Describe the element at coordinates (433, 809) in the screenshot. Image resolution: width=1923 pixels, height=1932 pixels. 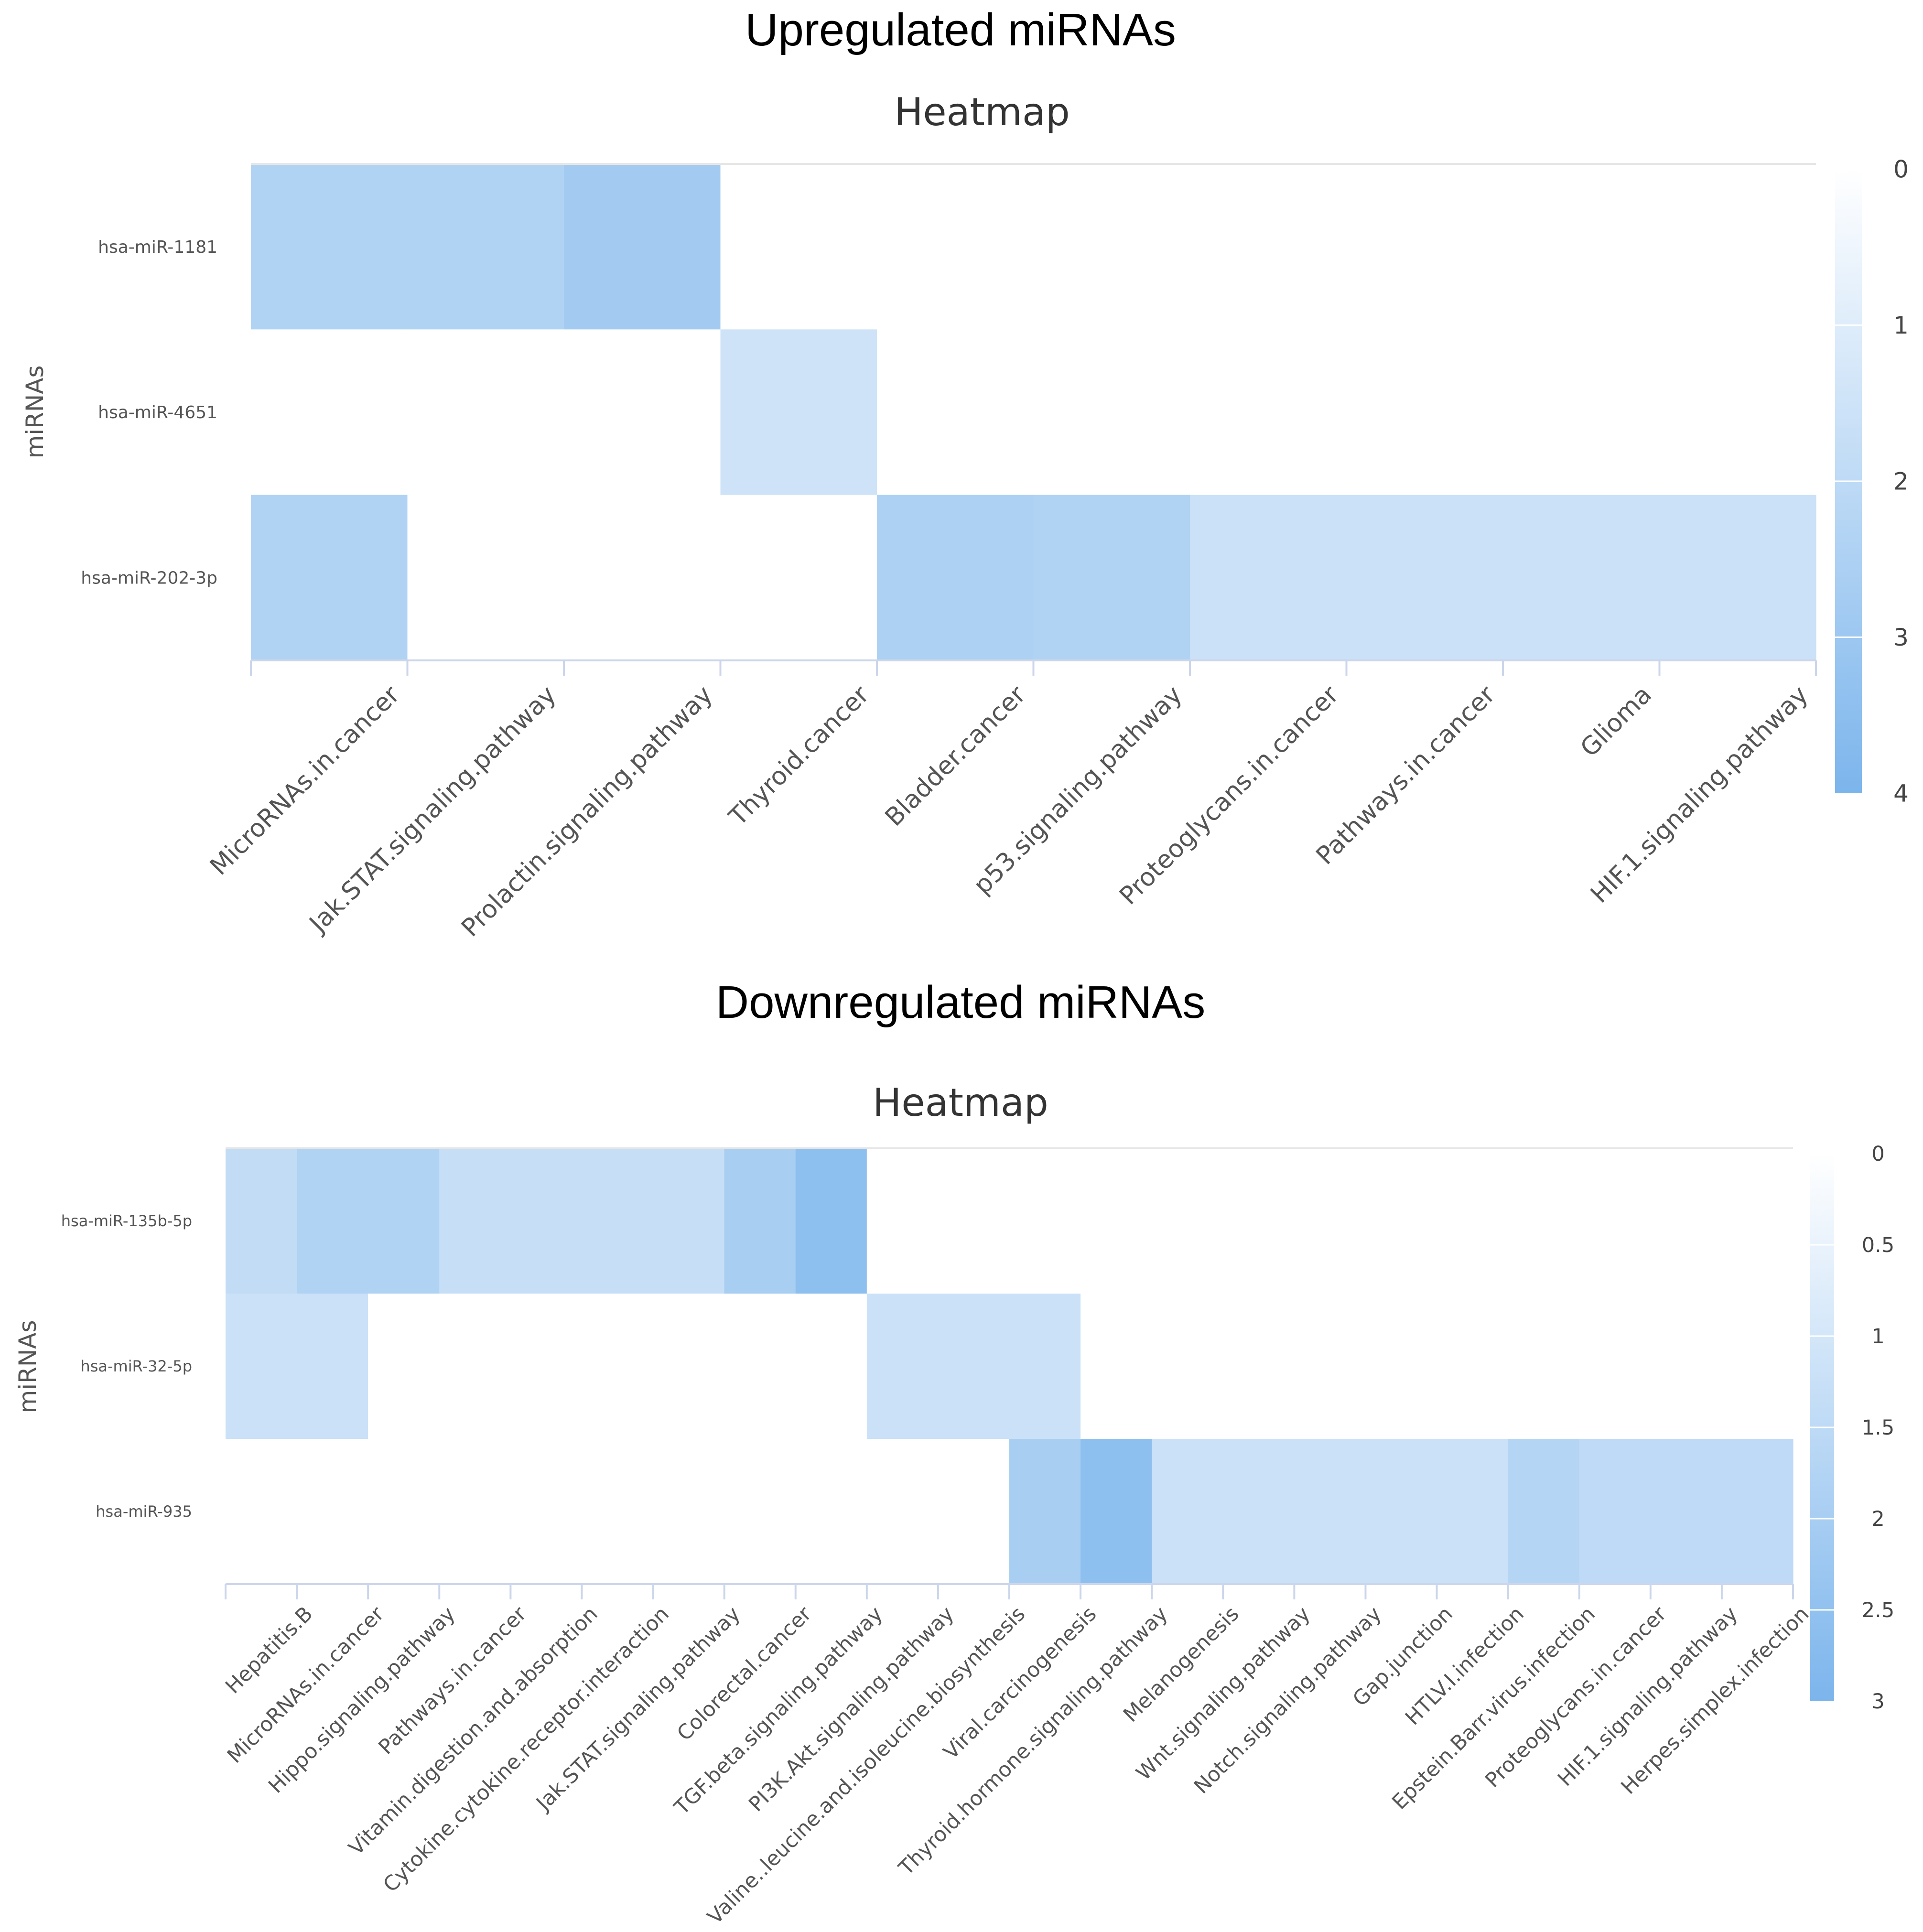
I see `column-label: Jak.STAT.signaling.pathway` at that location.